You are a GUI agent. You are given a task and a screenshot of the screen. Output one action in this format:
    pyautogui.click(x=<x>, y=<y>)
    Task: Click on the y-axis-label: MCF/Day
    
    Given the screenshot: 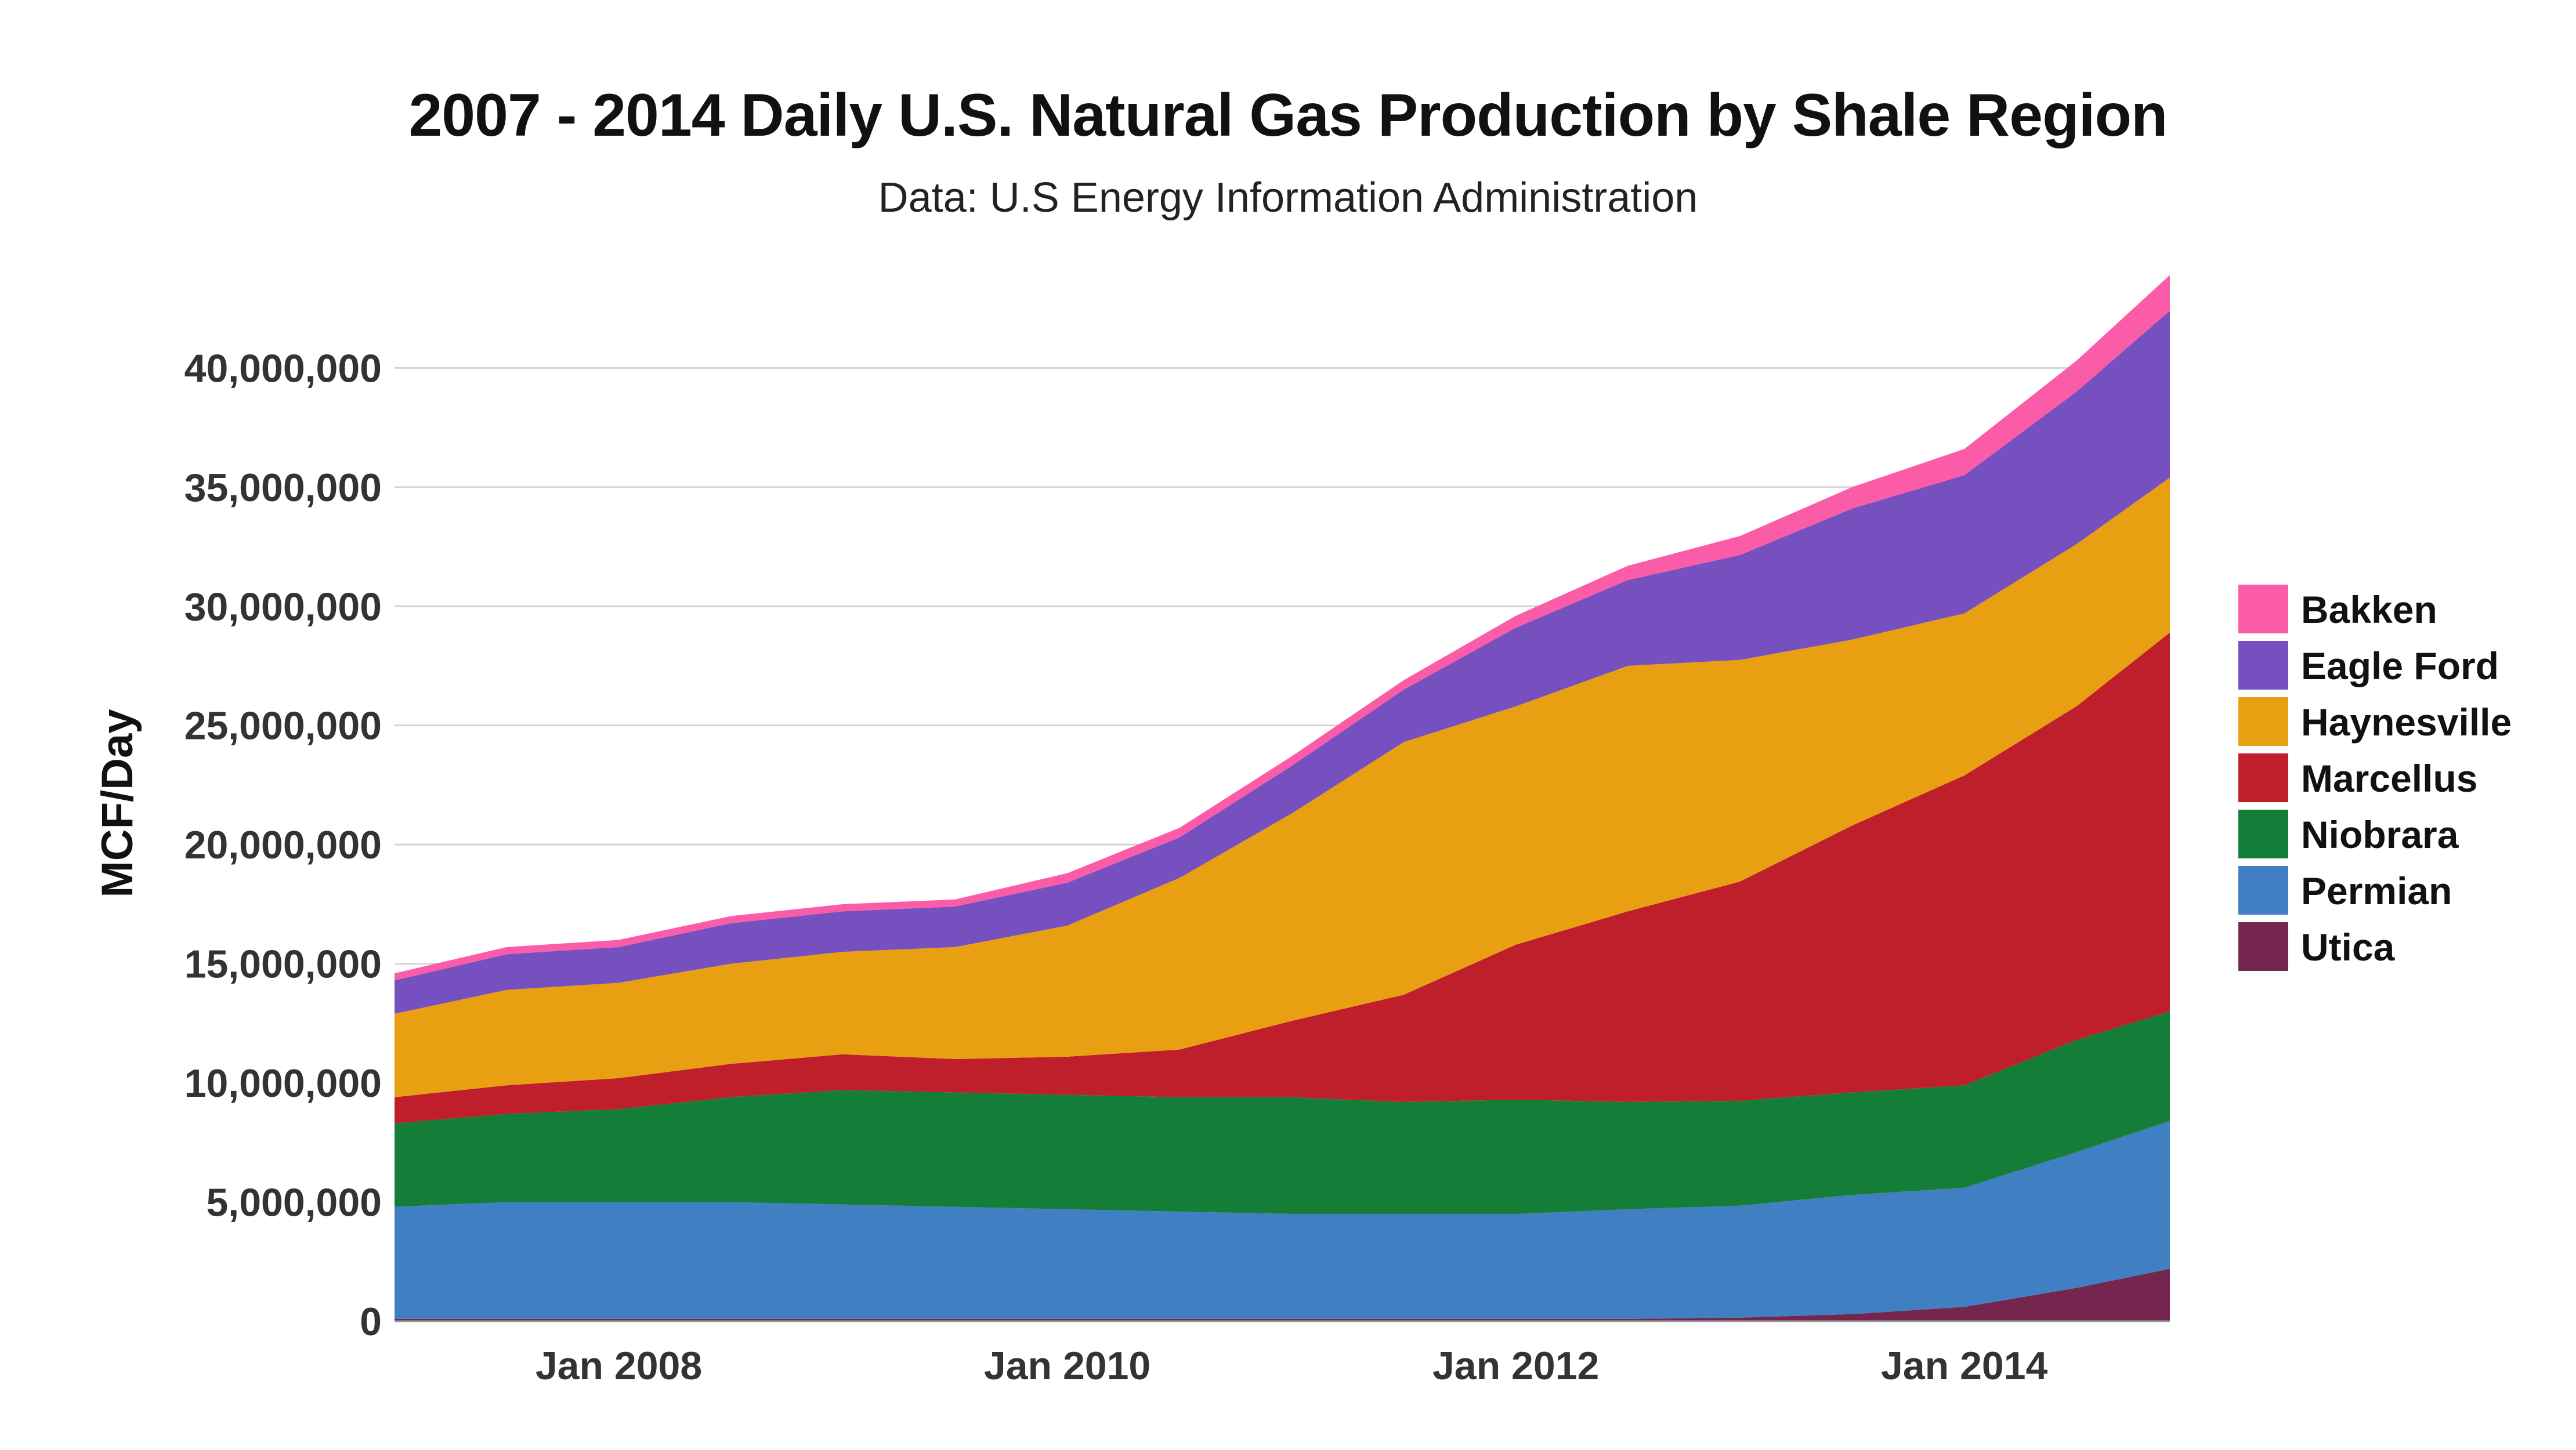 What is the action you would take?
    pyautogui.click(x=117, y=803)
    